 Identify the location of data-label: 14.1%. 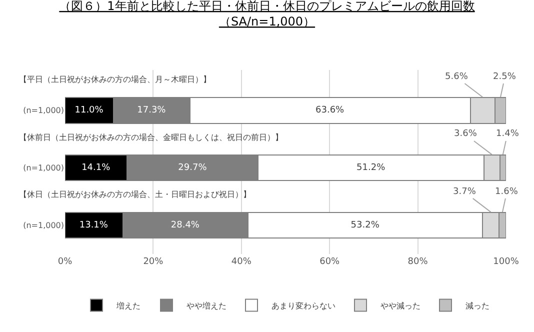
(96, 167).